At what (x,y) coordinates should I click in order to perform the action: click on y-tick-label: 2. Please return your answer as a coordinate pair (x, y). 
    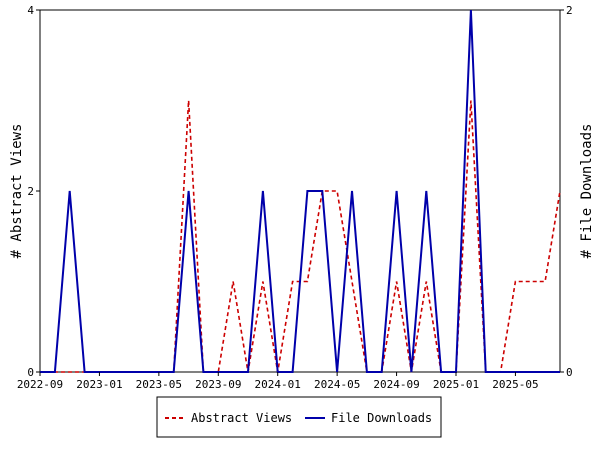
    Looking at the image, I should click on (30, 191).